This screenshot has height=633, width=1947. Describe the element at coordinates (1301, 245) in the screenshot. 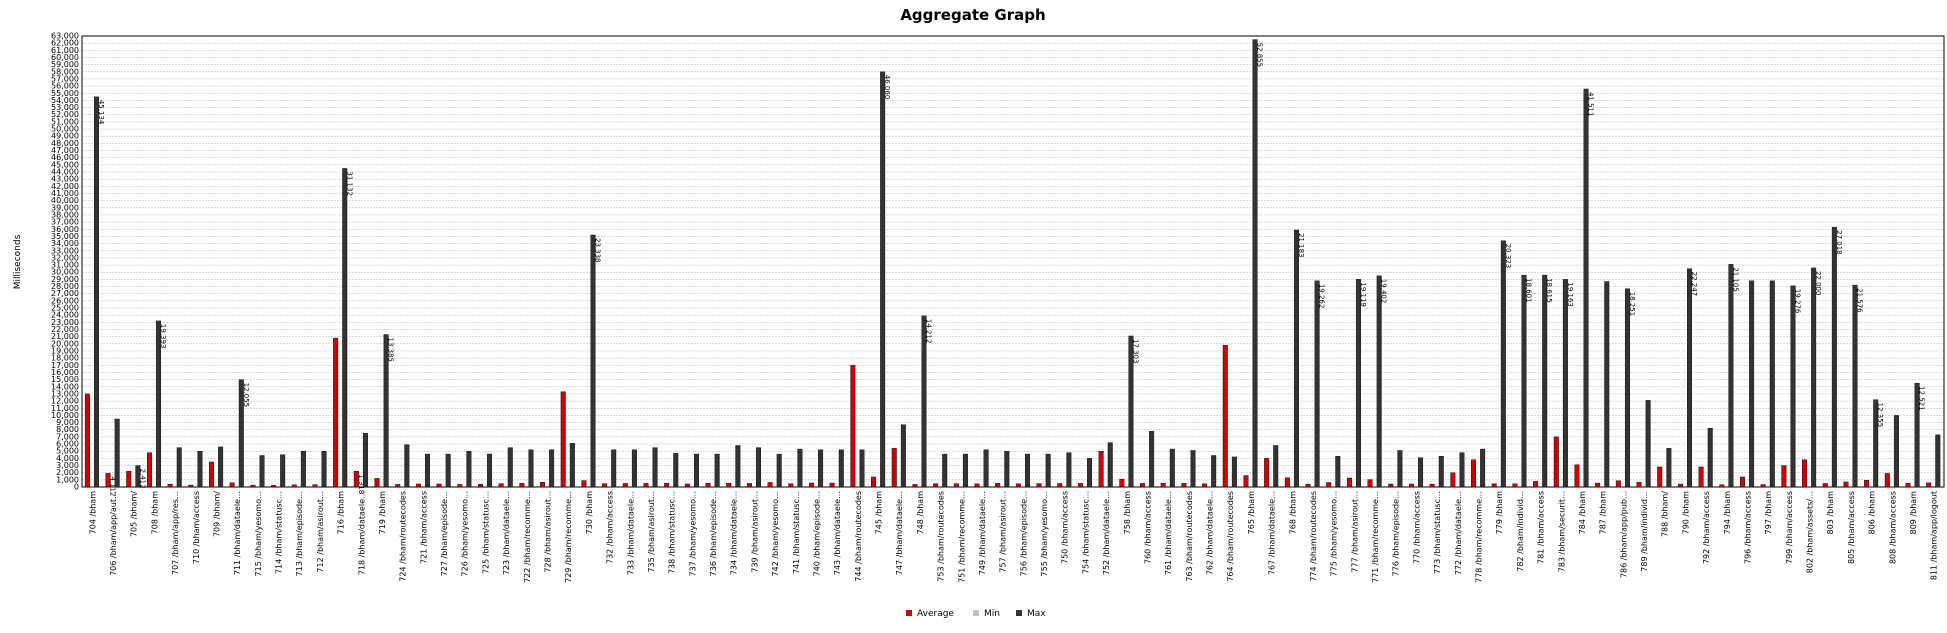

I see `bar-value-label: 21,183` at that location.